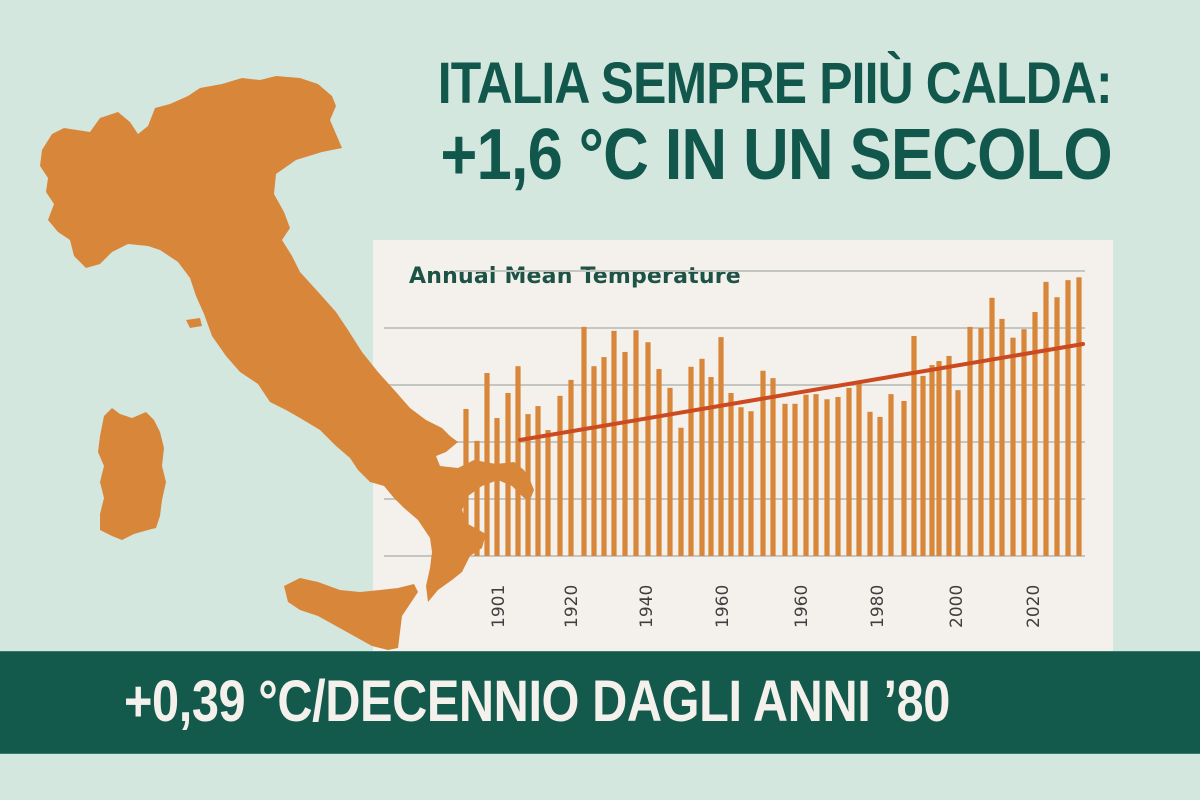 The width and height of the screenshot is (1200, 800). Describe the element at coordinates (572, 606) in the screenshot. I see `x-tick-label: 1920` at that location.